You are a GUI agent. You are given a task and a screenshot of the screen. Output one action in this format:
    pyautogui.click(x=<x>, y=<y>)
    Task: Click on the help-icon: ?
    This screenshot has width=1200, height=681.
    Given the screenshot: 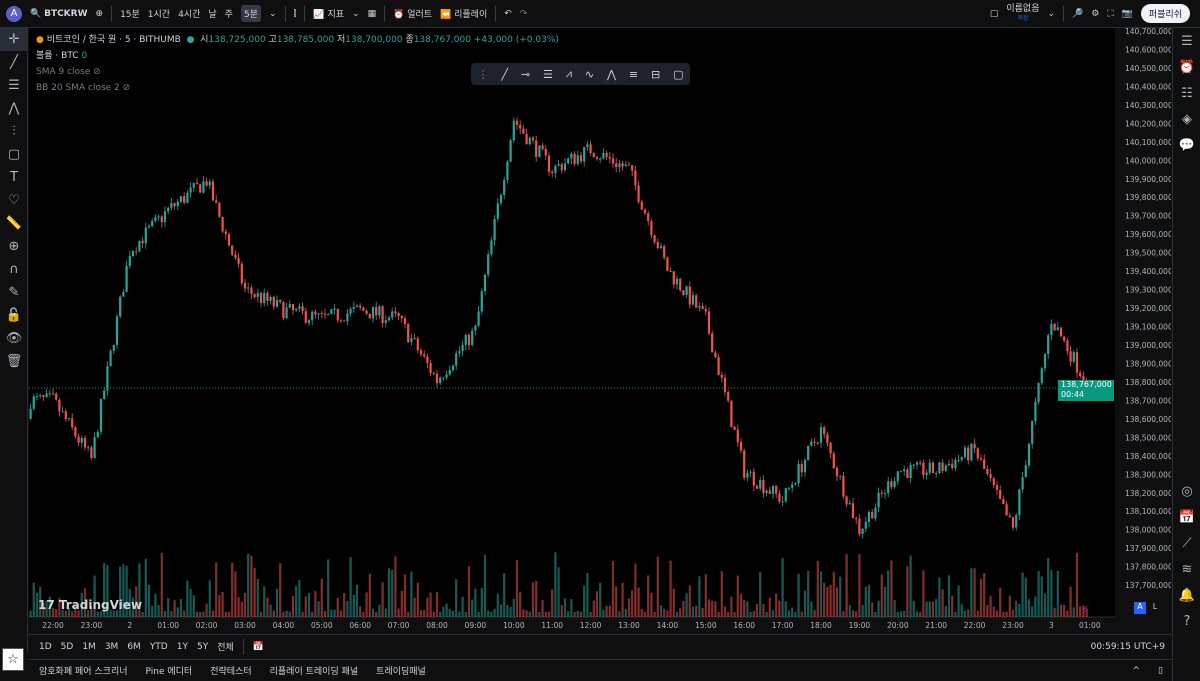 What is the action you would take?
    pyautogui.click(x=1187, y=621)
    